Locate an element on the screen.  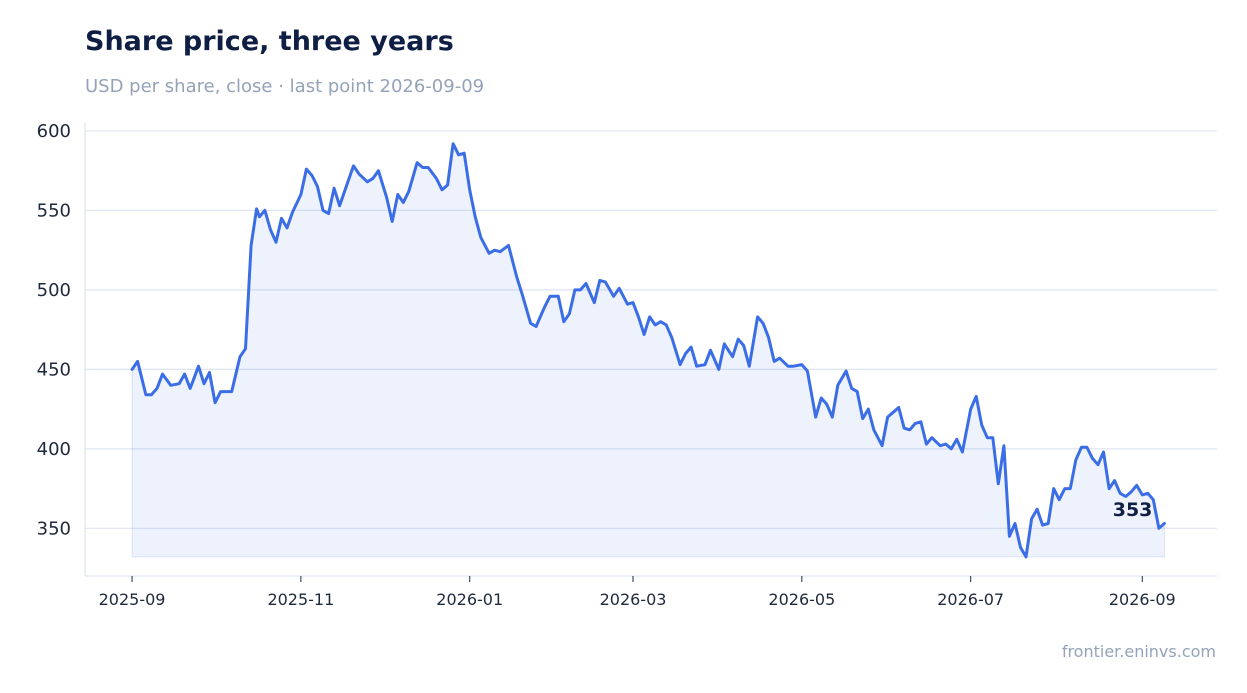
y-tick-label: 500 is located at coordinates (54, 290).